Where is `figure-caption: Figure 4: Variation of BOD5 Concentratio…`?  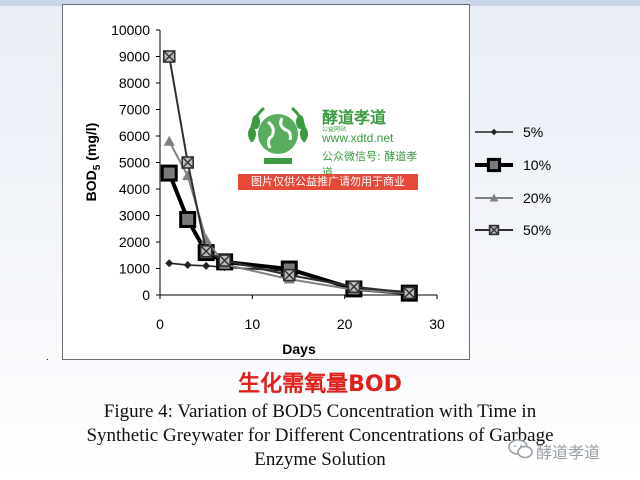
figure-caption: Figure 4: Variation of BOD5 Concentratio… is located at coordinates (320, 436).